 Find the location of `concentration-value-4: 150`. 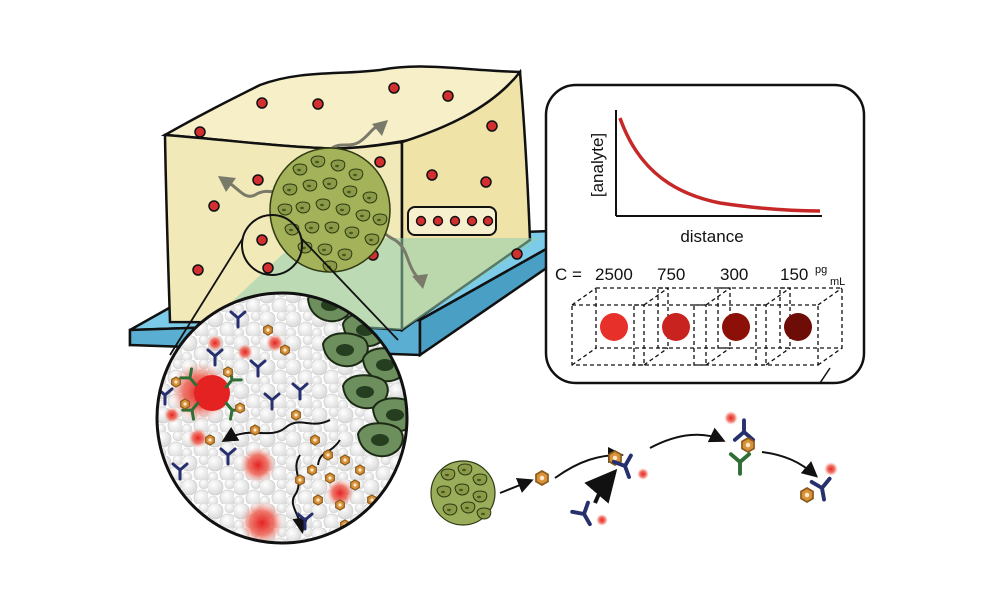

concentration-value-4: 150 is located at coordinates (794, 274).